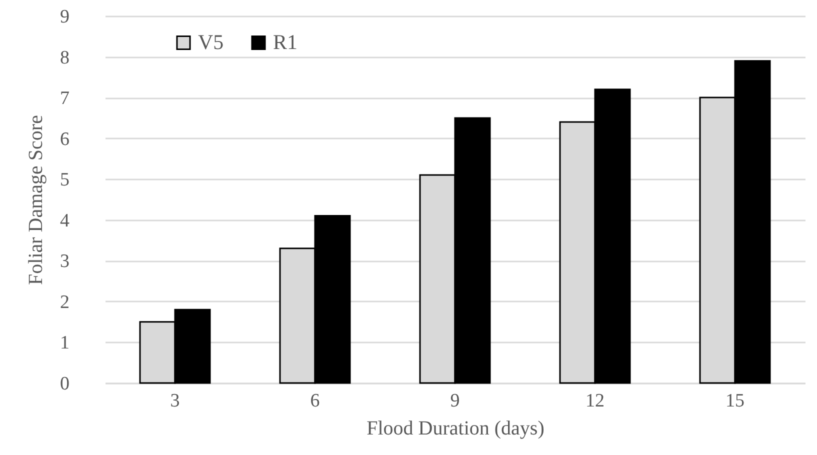 This screenshot has width=817, height=455. What do you see at coordinates (65, 302) in the screenshot?
I see `y-tick-label: 2` at bounding box center [65, 302].